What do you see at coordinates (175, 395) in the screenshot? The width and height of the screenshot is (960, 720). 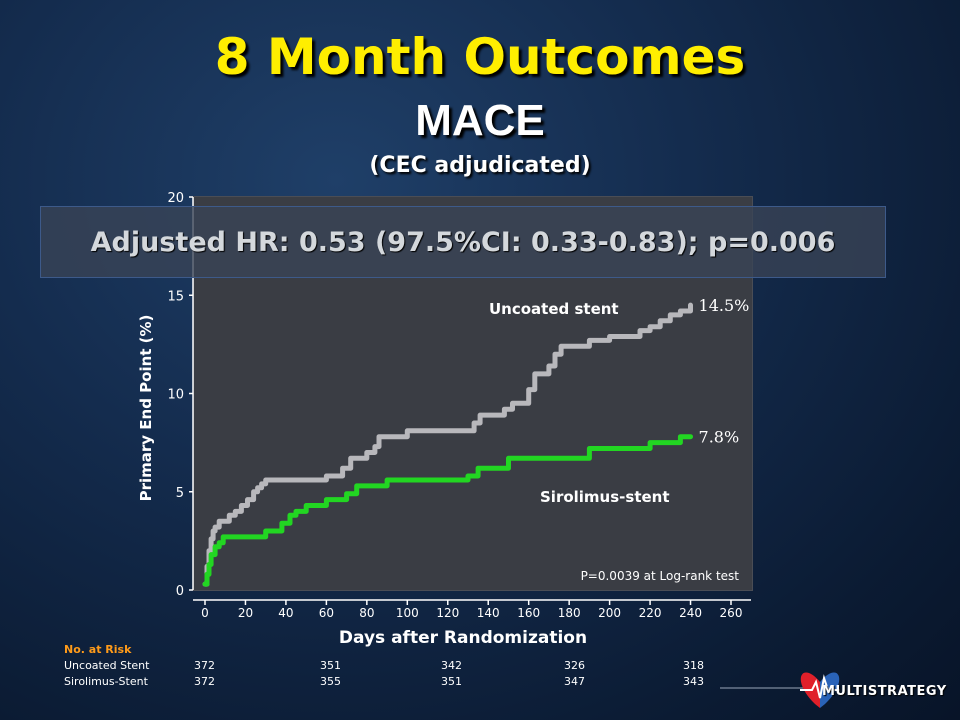 I see `y-tick-label: 10` at bounding box center [175, 395].